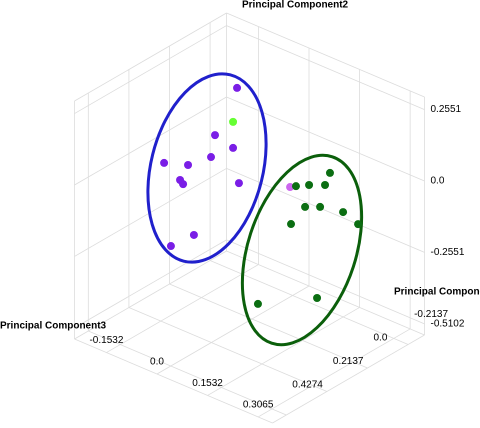 This screenshot has height=428, width=480. Describe the element at coordinates (381, 338) in the screenshot. I see `x-tick-label: 0.0` at that location.